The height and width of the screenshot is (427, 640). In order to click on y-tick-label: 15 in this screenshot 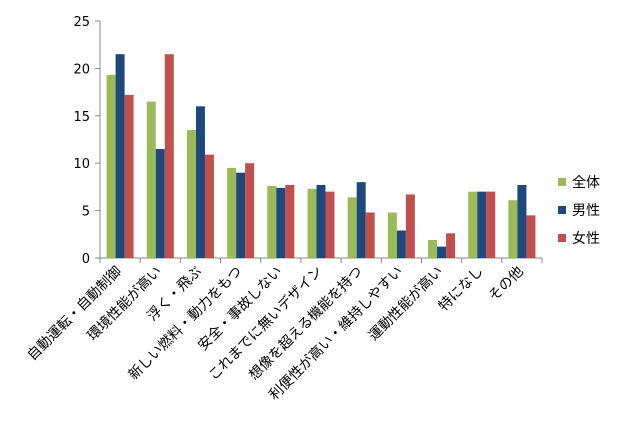, I will do `click(81, 117)`.